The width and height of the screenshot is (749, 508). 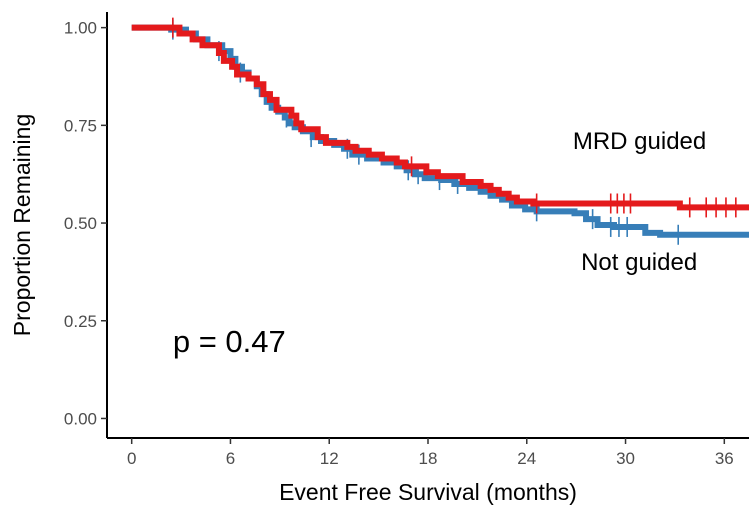 What do you see at coordinates (131, 458) in the screenshot?
I see `x-tick-label: 0` at bounding box center [131, 458].